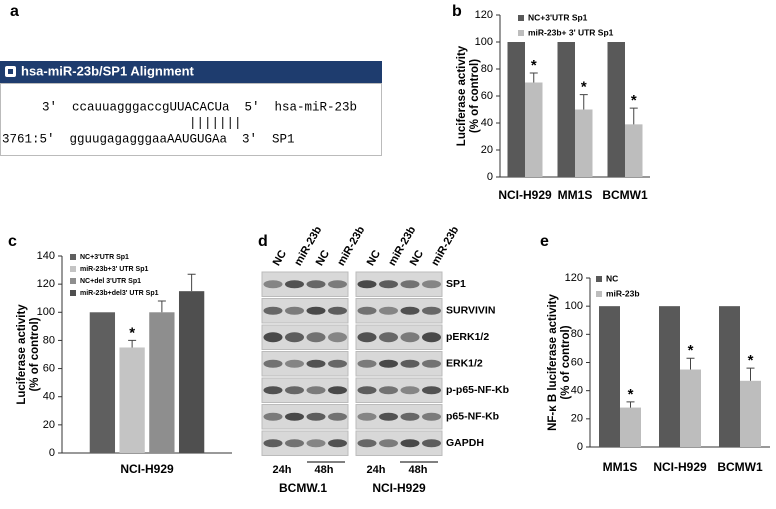  What do you see at coordinates (14, 11) in the screenshot?
I see `panel-label: a` at bounding box center [14, 11].